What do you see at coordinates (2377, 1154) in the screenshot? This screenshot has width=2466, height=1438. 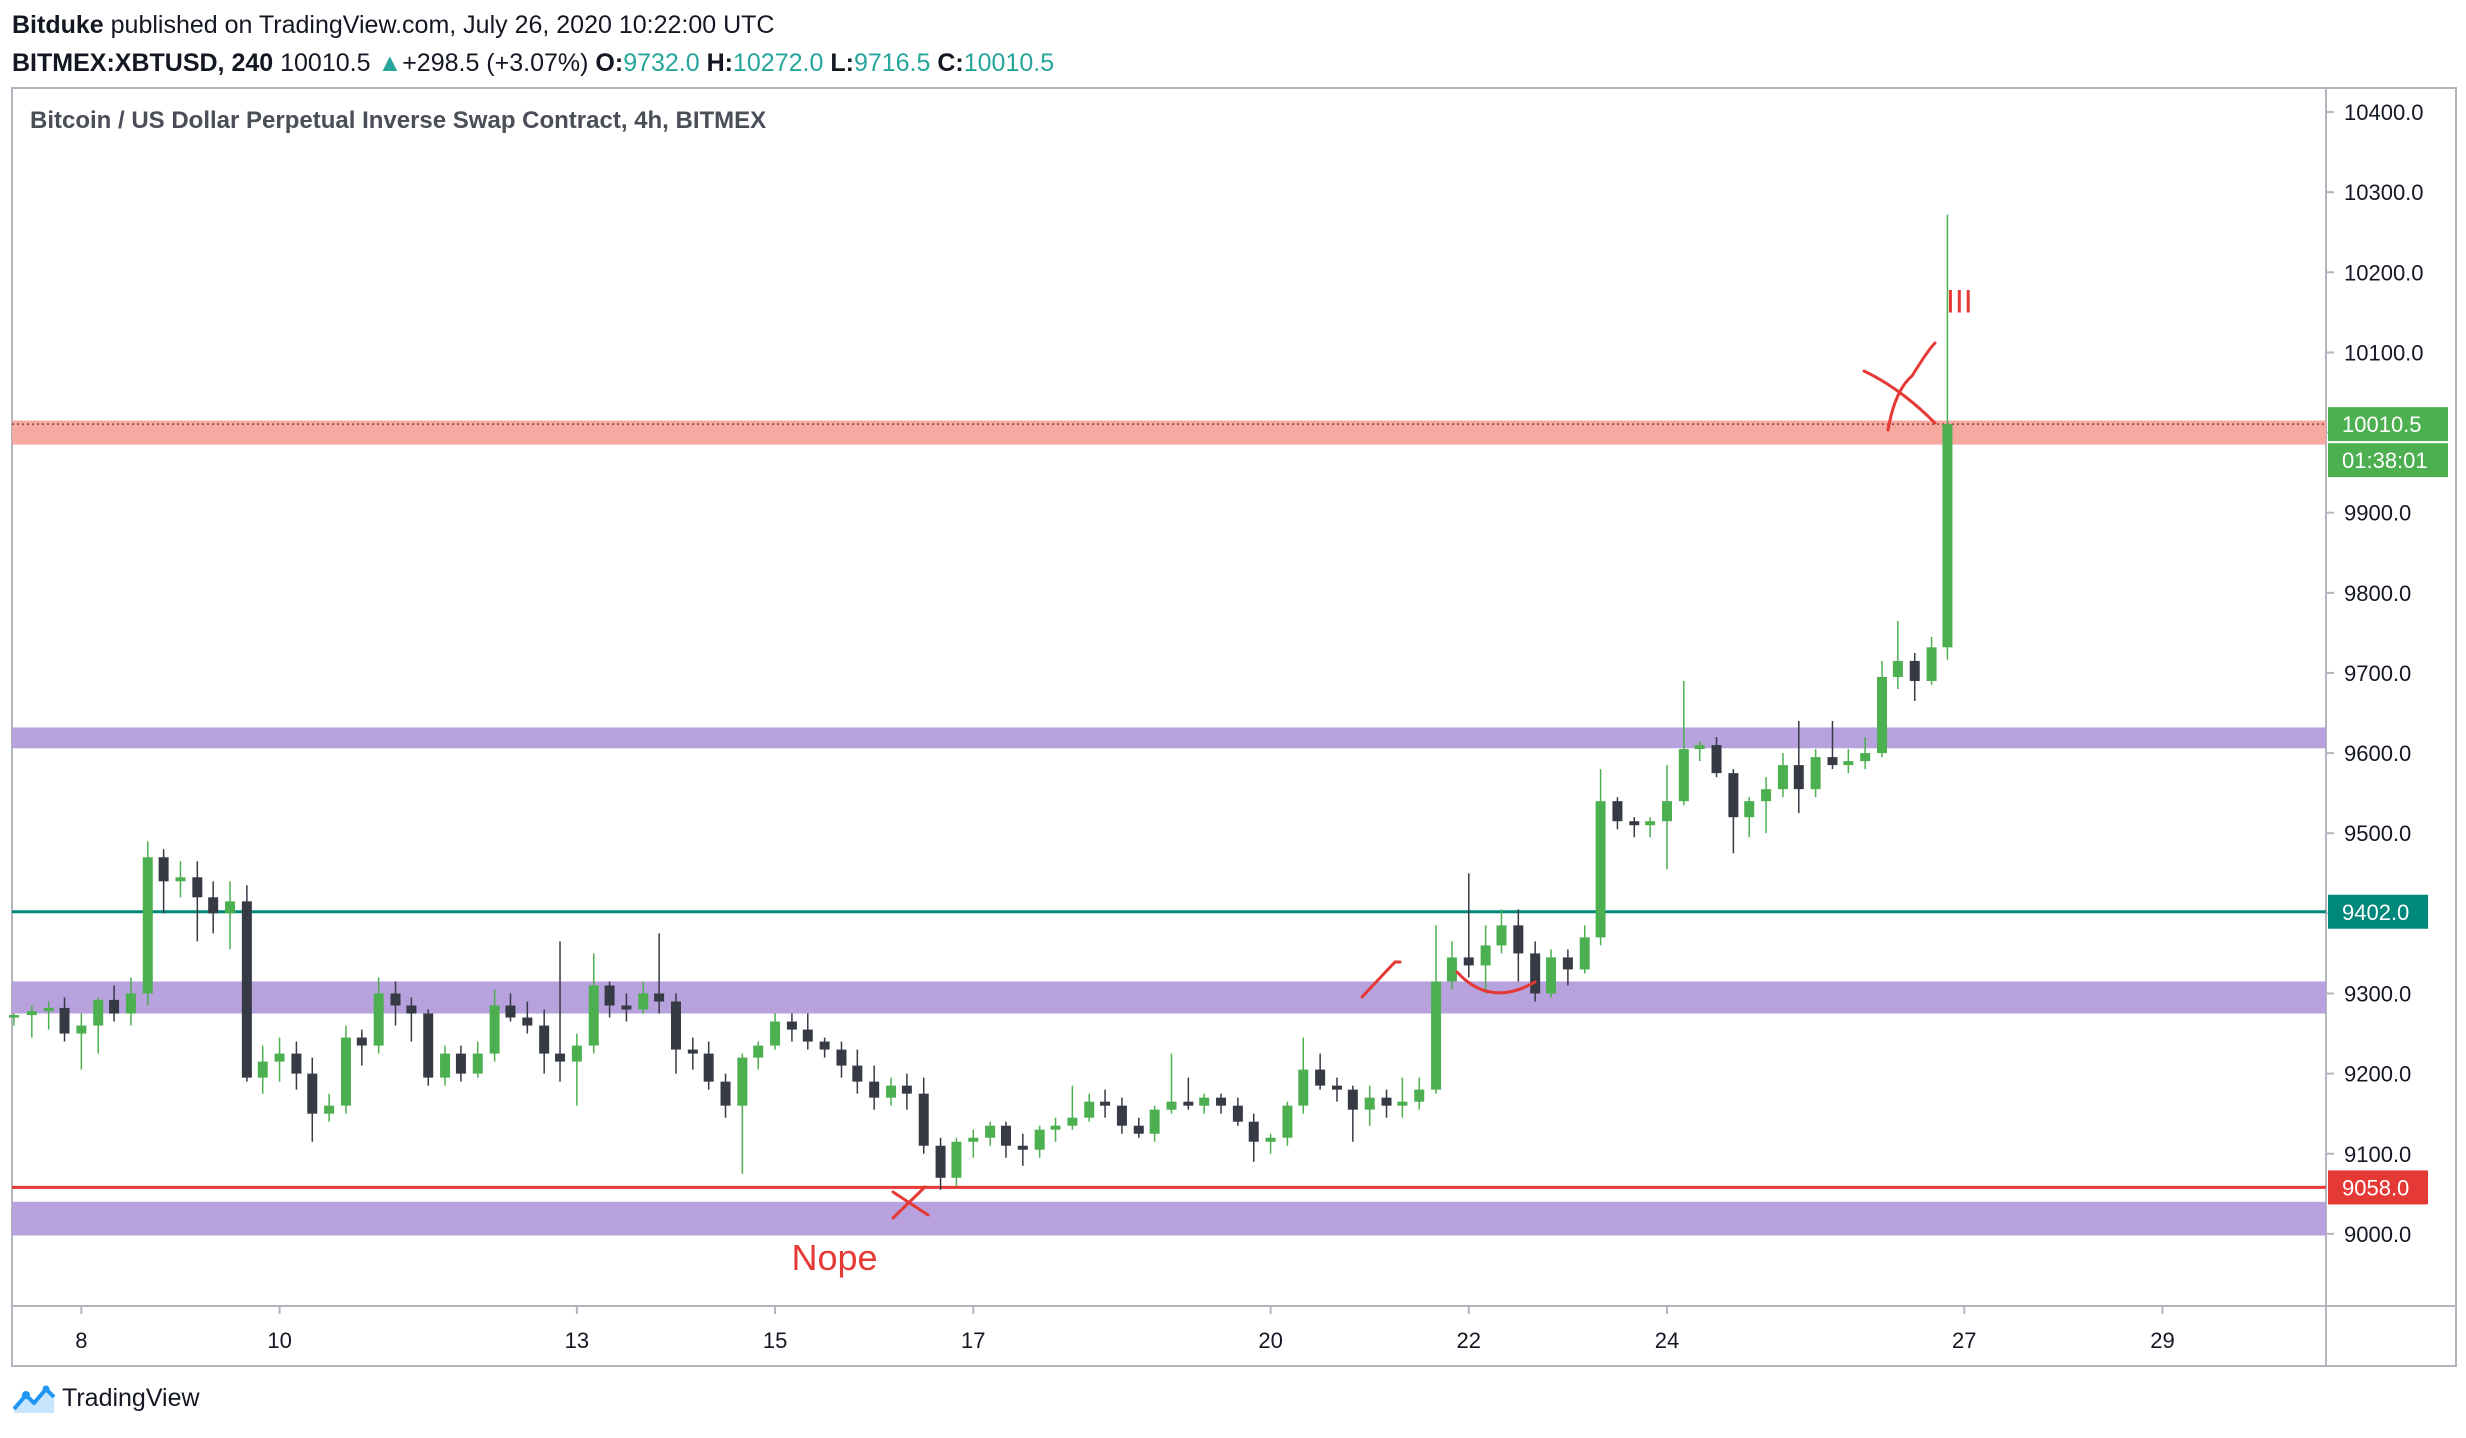 I see `y-tick-label-1: 9100.0` at bounding box center [2377, 1154].